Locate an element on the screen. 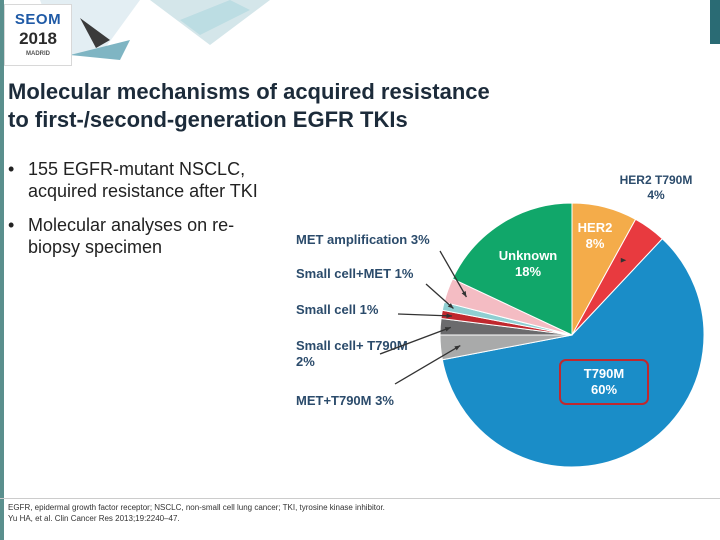 This screenshot has width=720, height=540. header-band: SEOM 2018 MADRID is located at coordinates (360, 38).